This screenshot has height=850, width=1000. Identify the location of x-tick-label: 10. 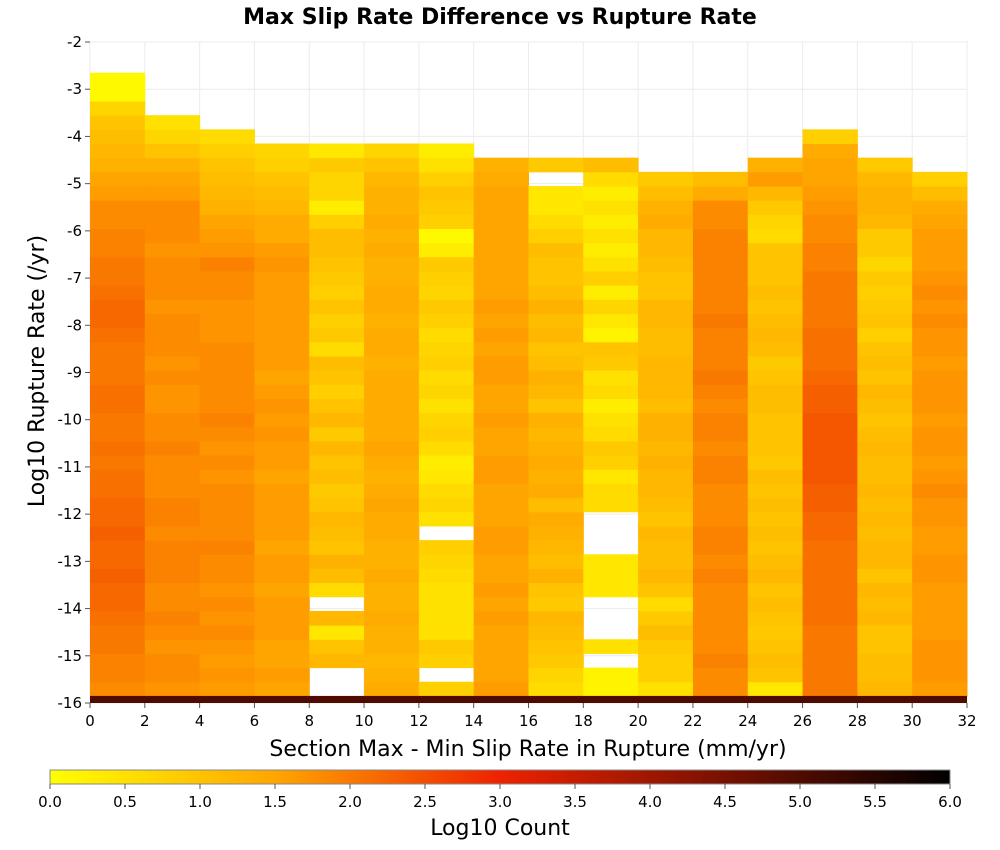
(364, 721).